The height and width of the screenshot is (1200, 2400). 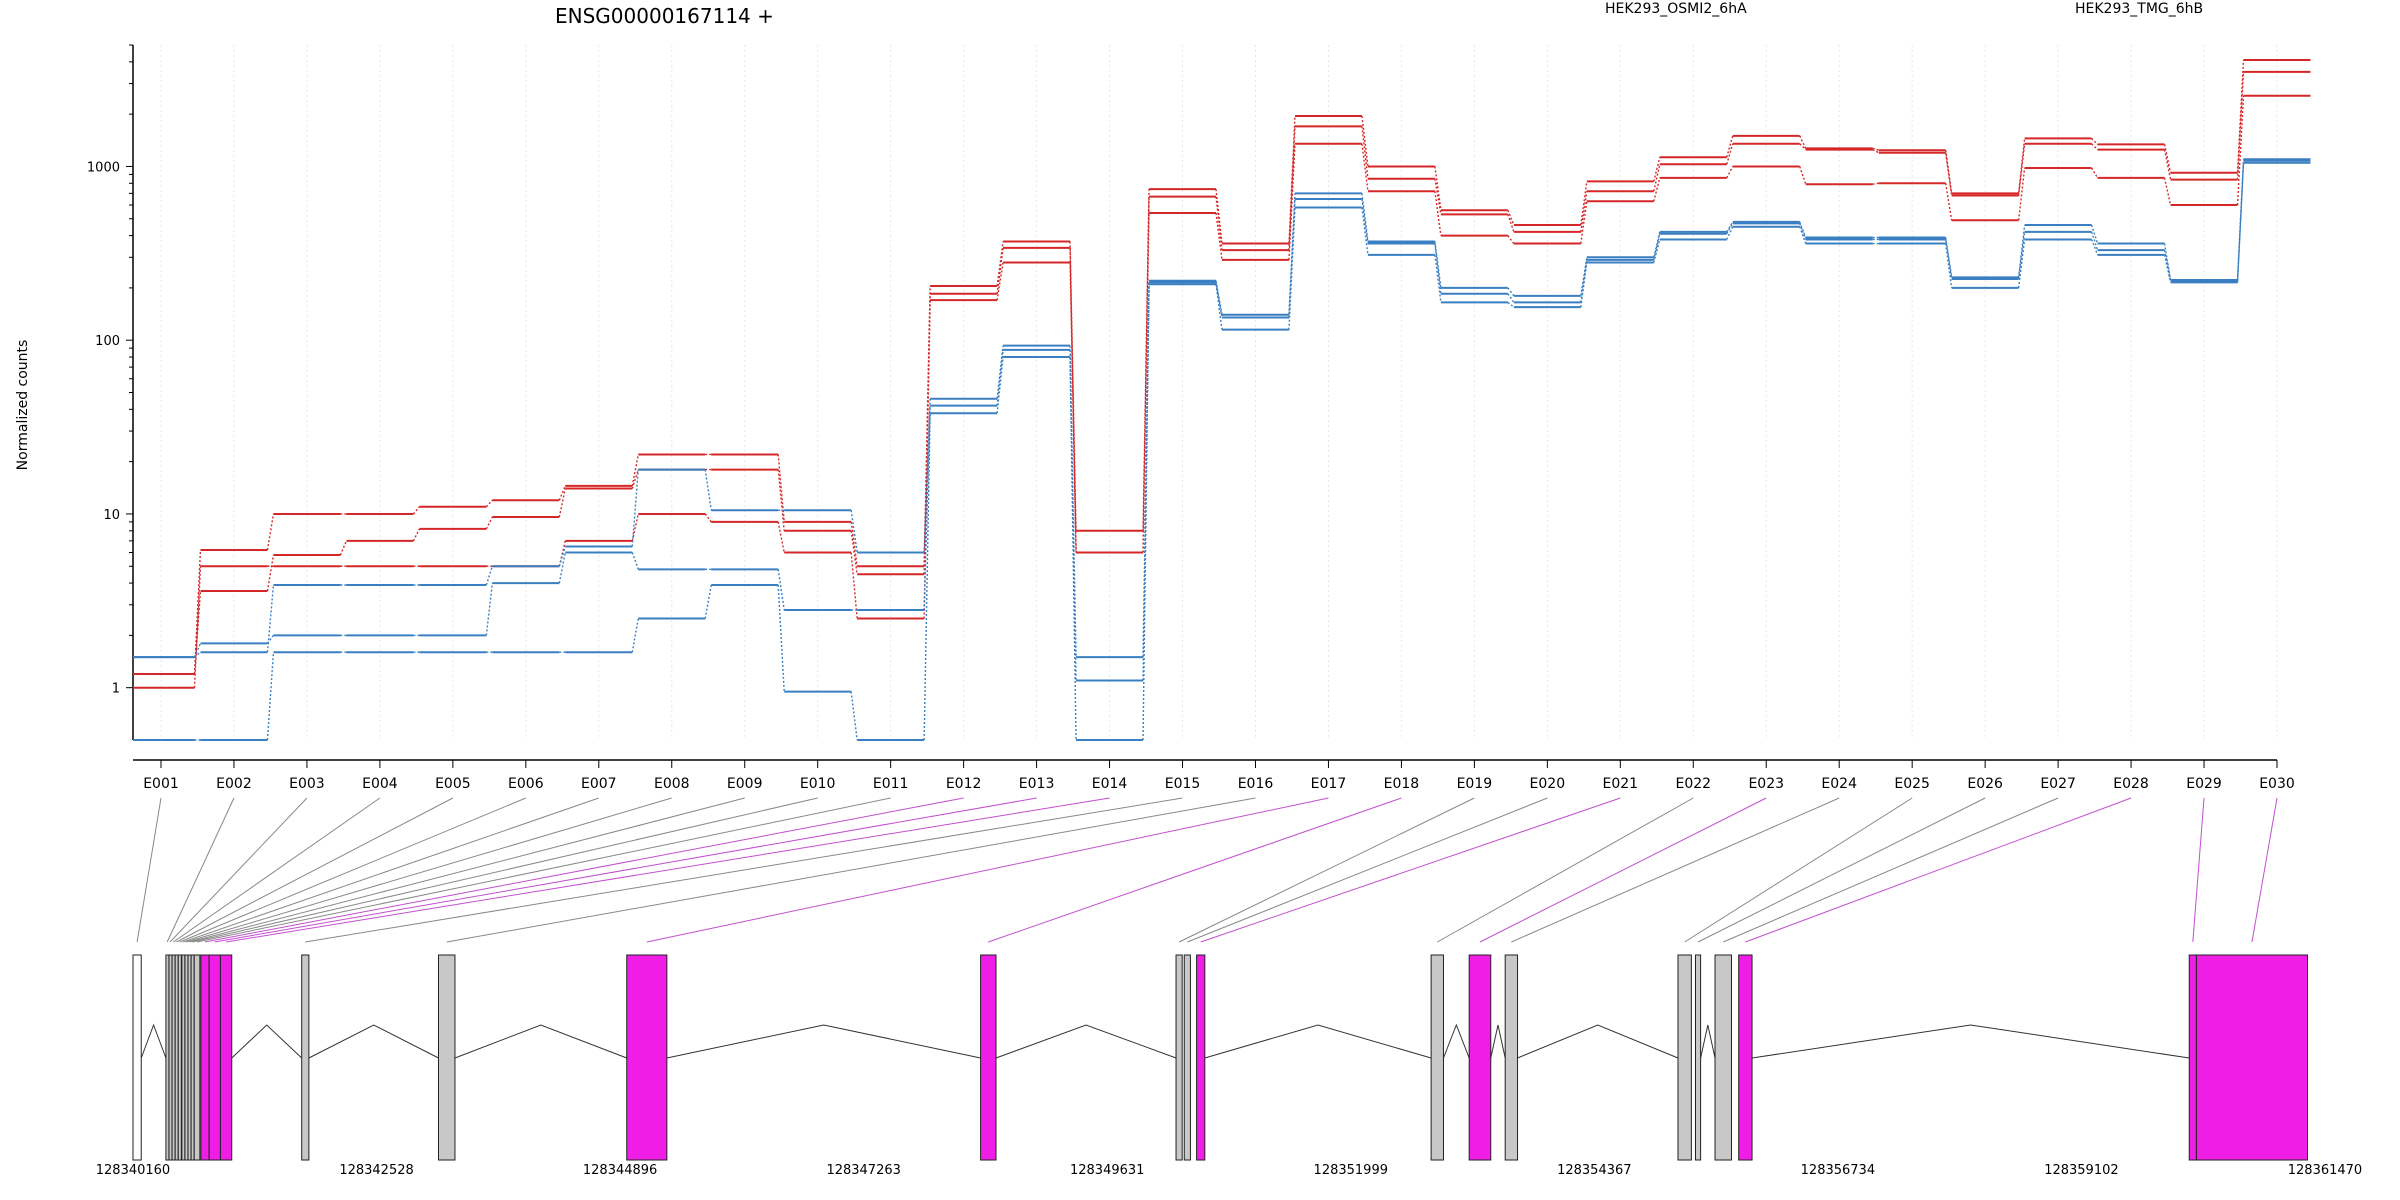 What do you see at coordinates (234, 784) in the screenshot?
I see `exon-label-e002: E002` at bounding box center [234, 784].